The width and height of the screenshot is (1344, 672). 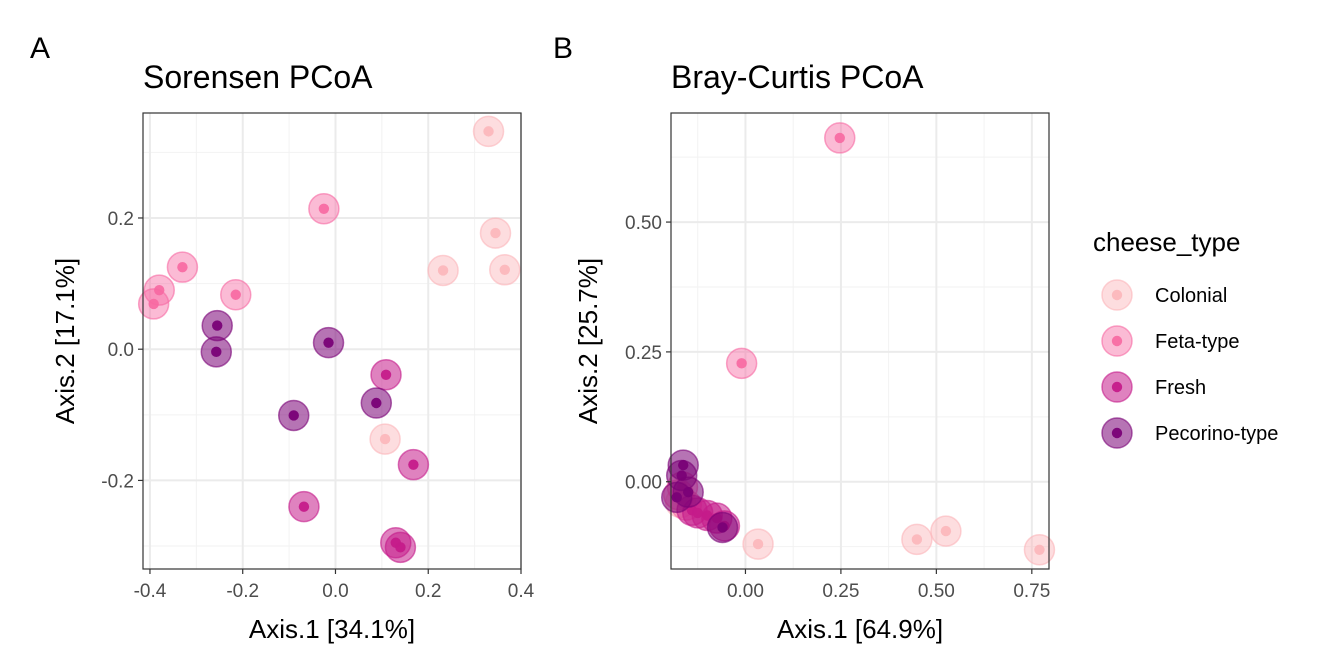 What do you see at coordinates (1180, 388) in the screenshot?
I see `legend-label-fresh: Fresh` at bounding box center [1180, 388].